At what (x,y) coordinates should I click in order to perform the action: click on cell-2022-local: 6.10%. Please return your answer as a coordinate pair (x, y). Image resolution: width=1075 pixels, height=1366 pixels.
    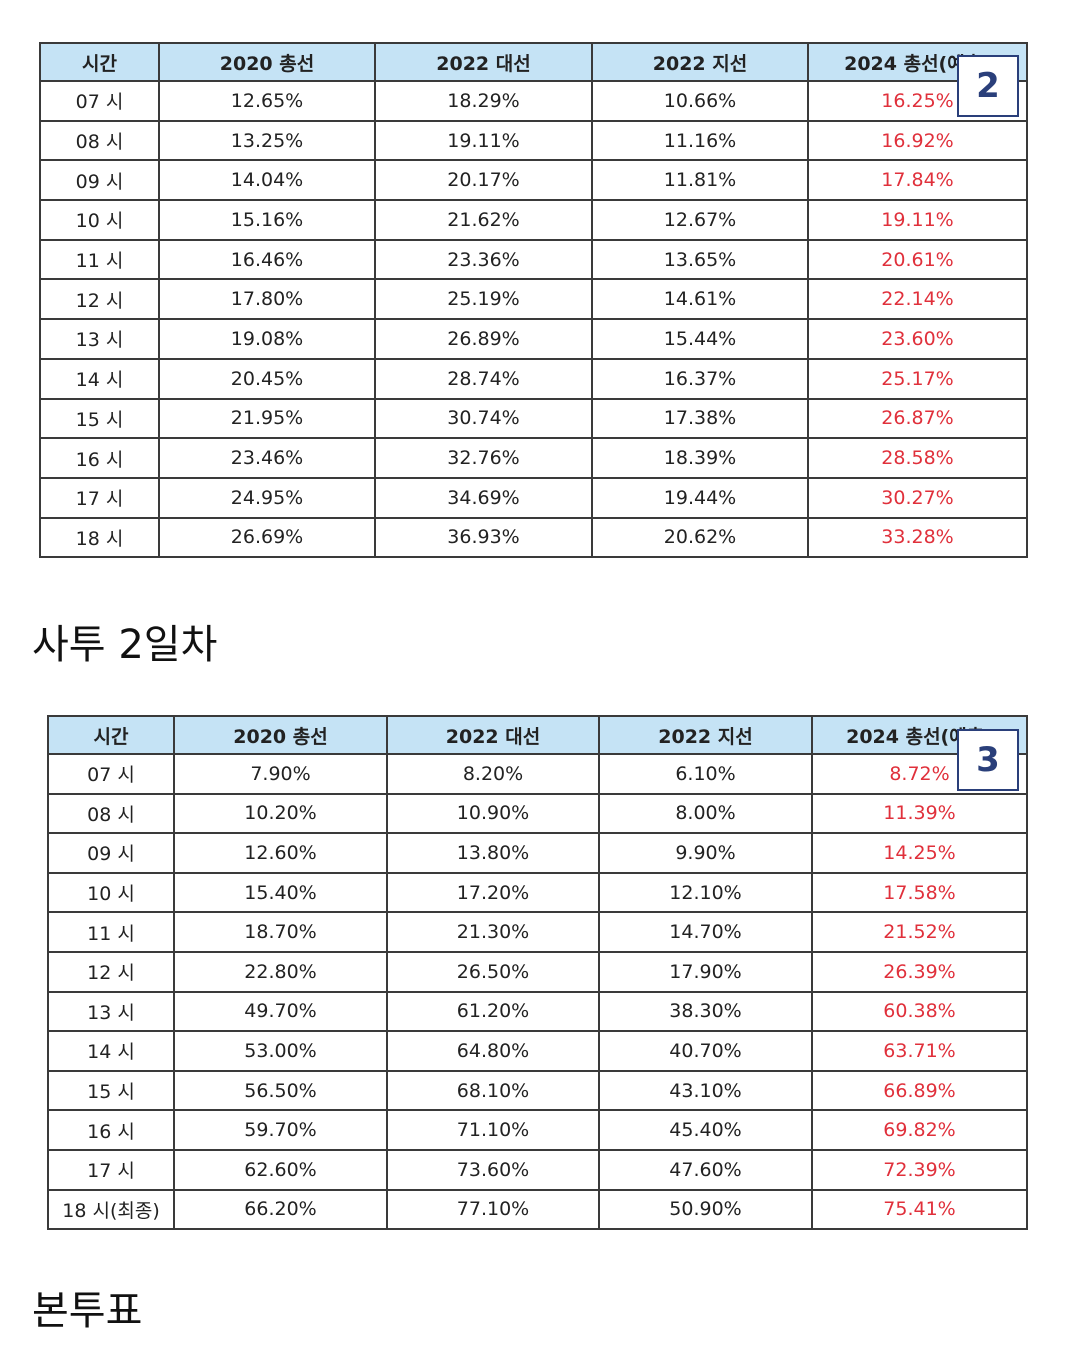
    Looking at the image, I should click on (705, 774).